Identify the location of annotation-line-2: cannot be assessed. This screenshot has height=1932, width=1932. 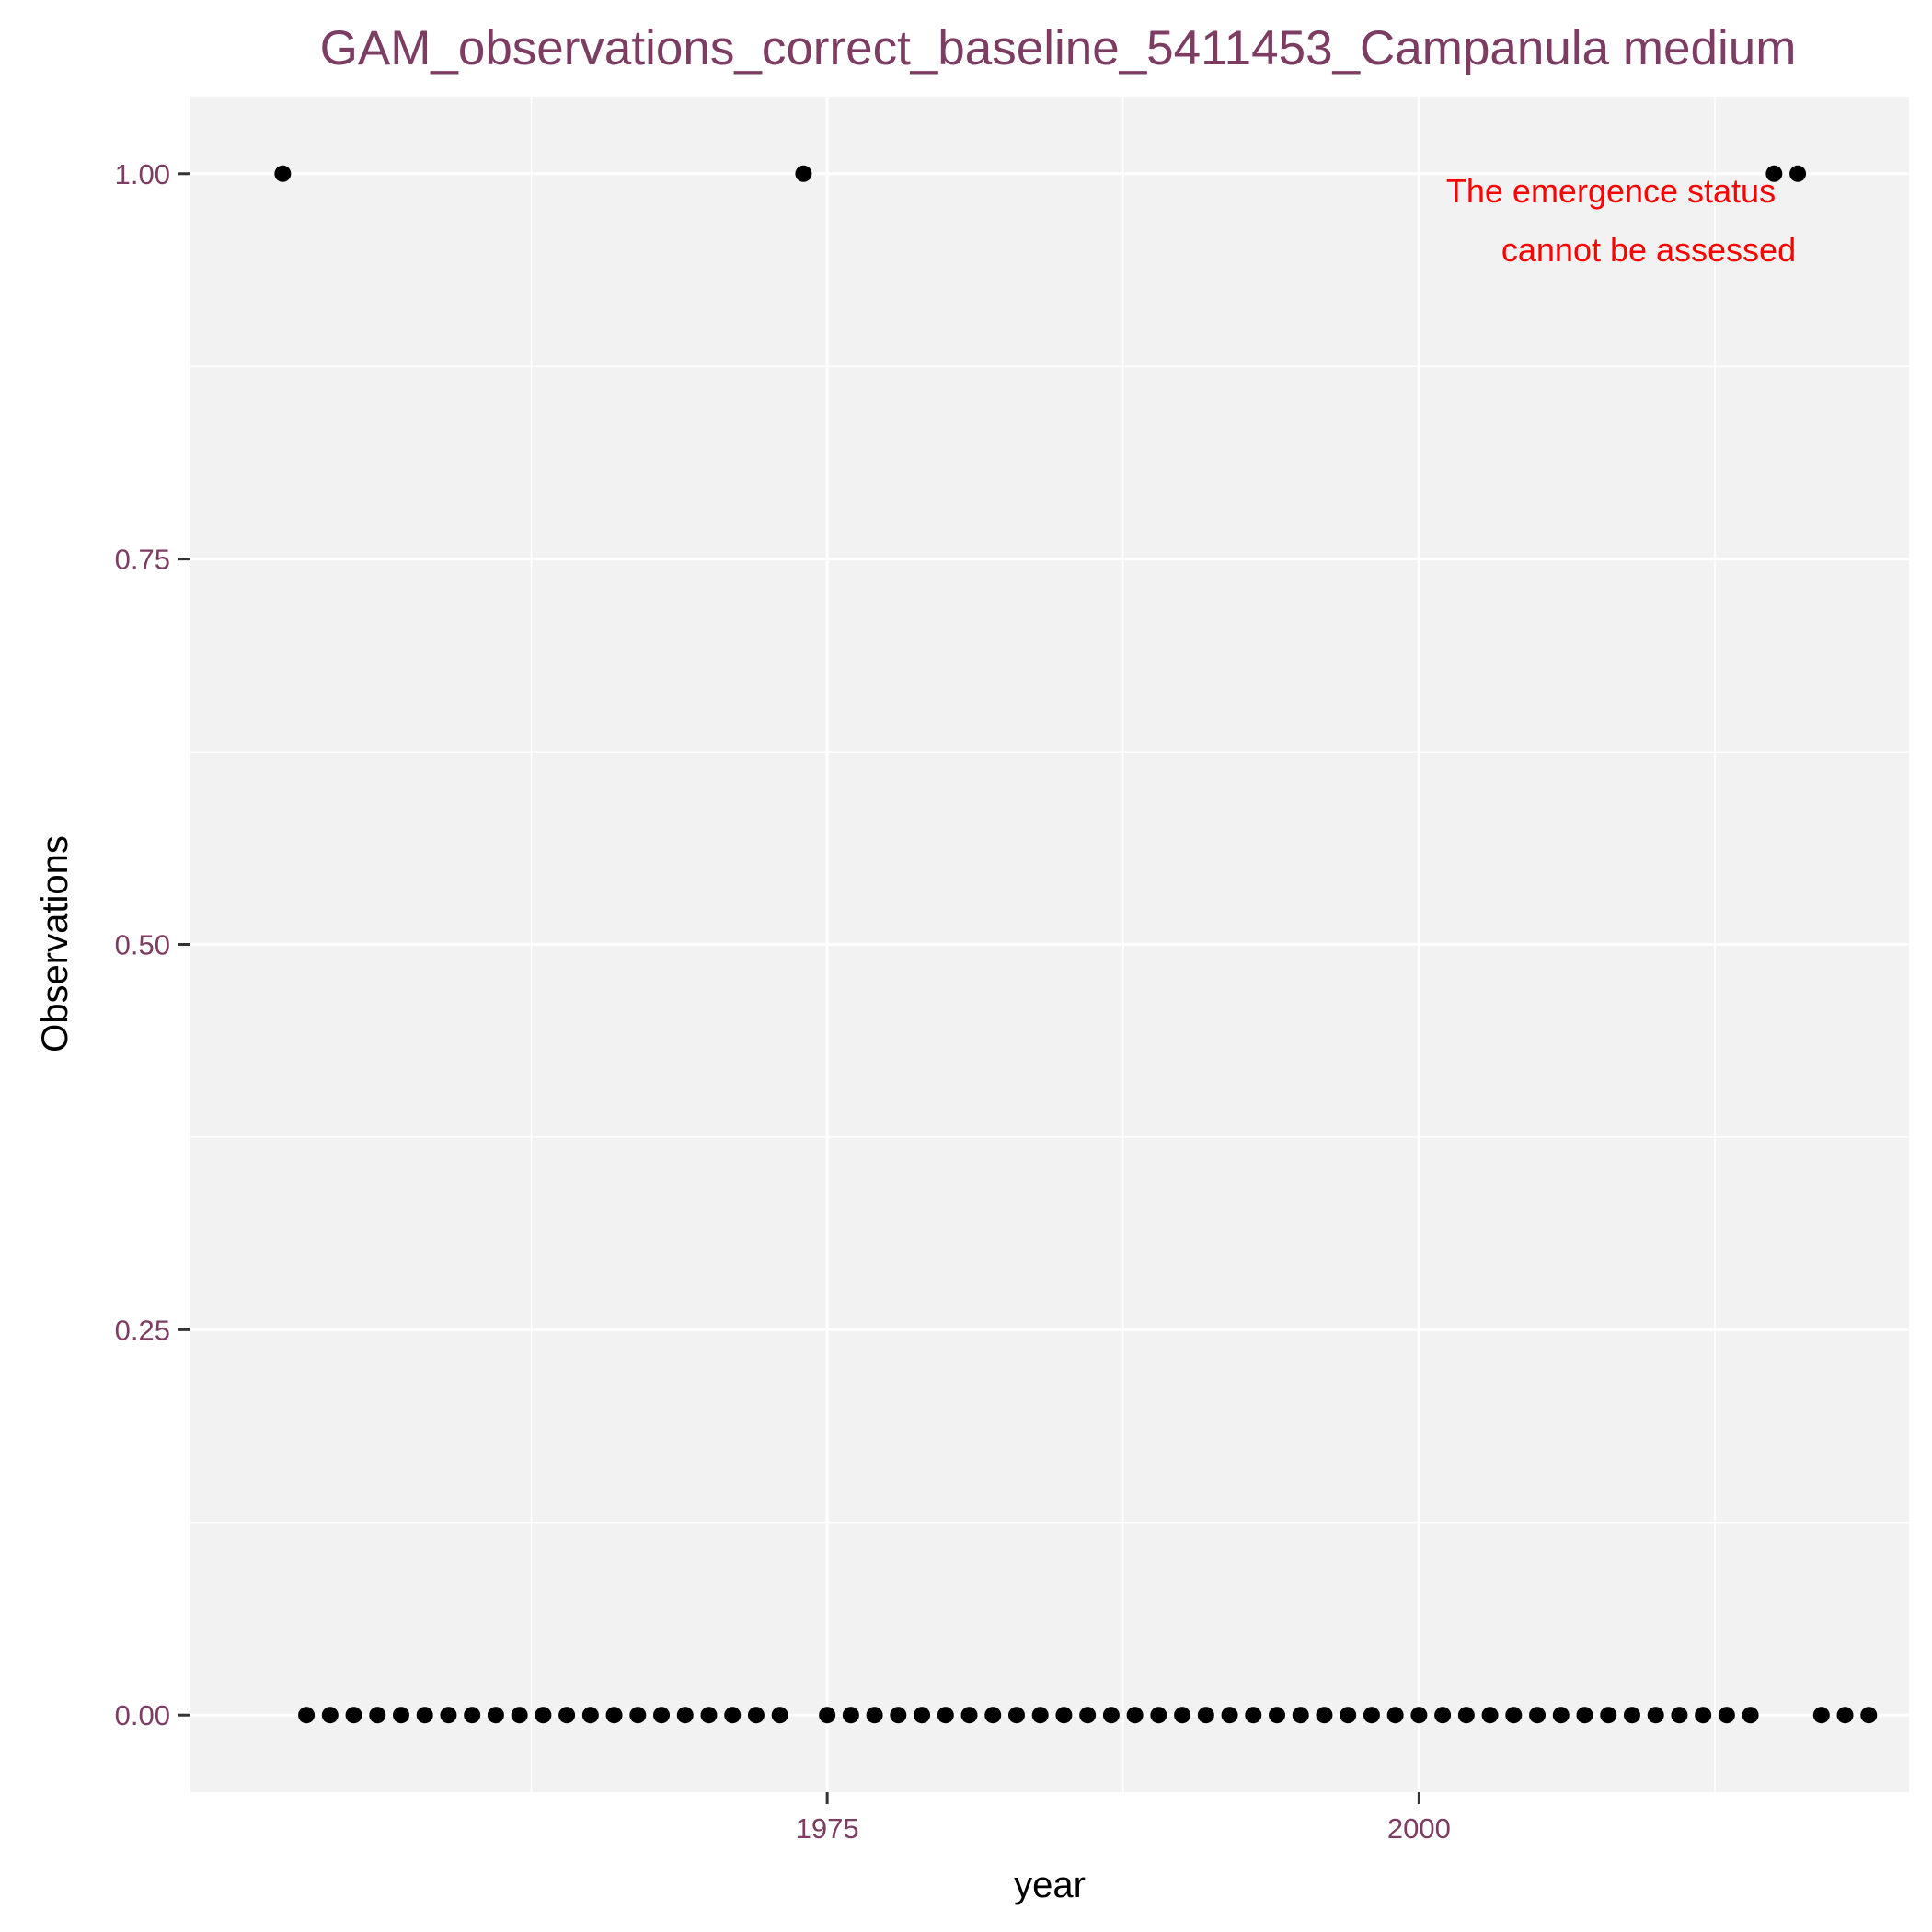
(1648, 250).